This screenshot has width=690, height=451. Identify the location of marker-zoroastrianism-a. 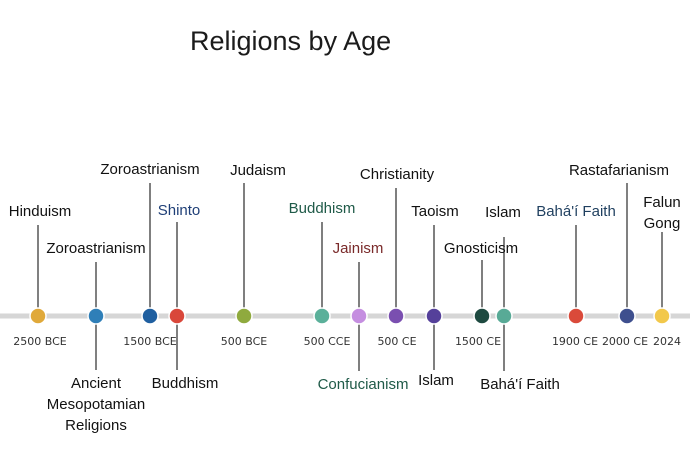
(96, 316).